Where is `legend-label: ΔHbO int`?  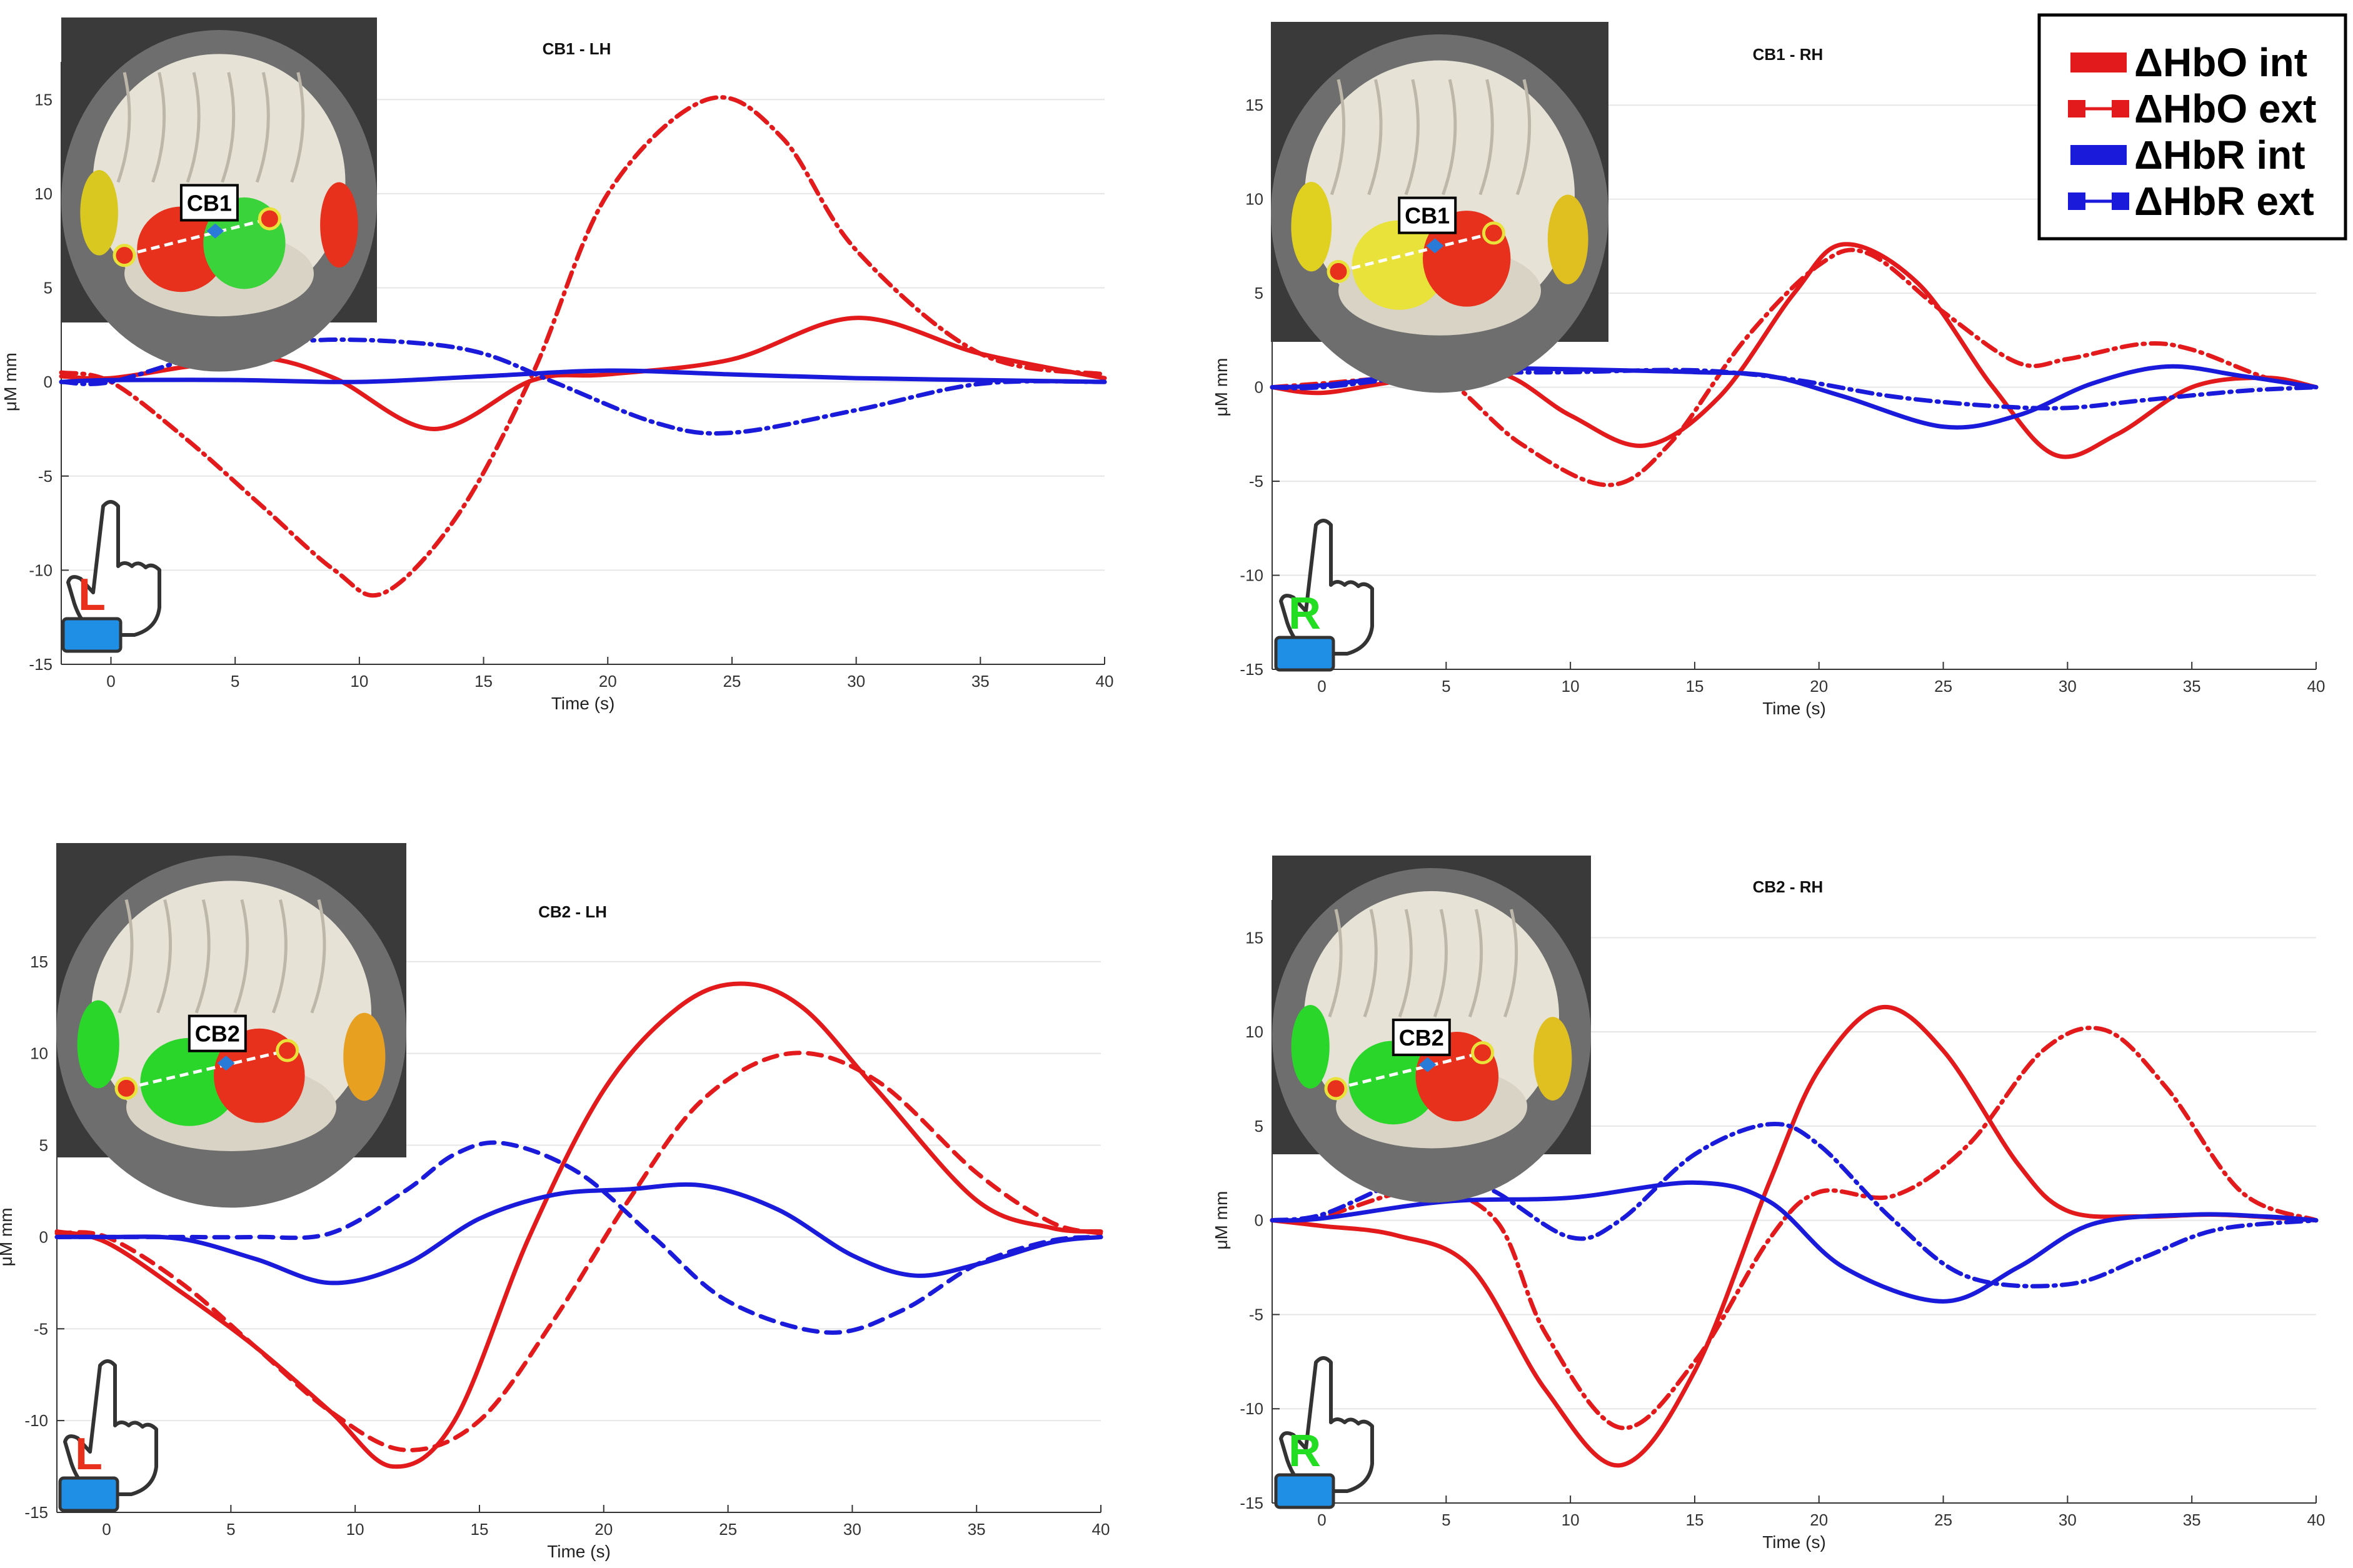
legend-label: ΔHbO int is located at coordinates (2220, 62).